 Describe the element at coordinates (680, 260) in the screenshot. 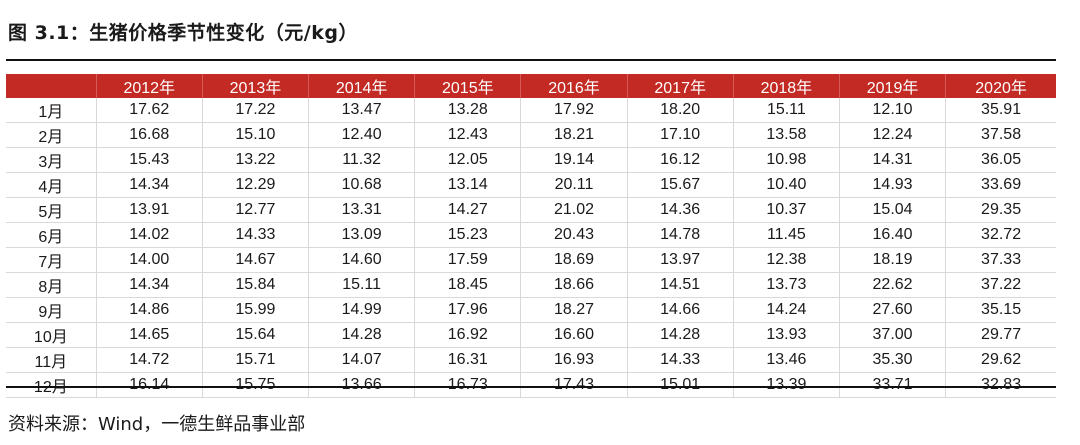

I see `price-cell: 13.97` at that location.